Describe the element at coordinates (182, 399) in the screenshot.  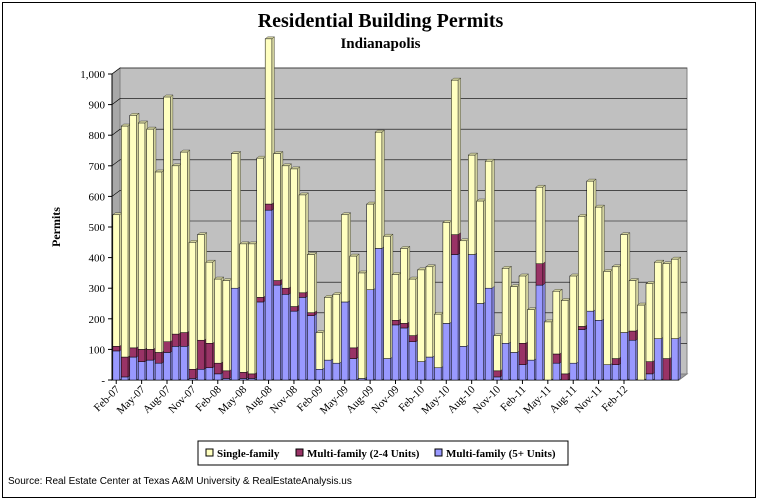
I see `x-tick-label: Nov-07` at that location.